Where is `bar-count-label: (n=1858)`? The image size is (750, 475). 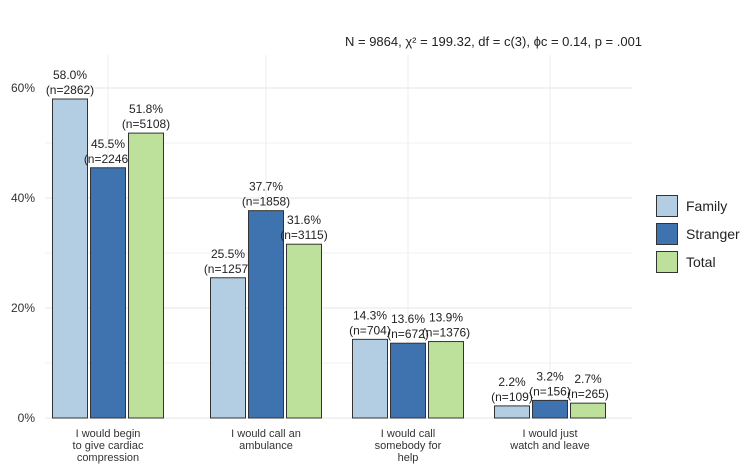 bar-count-label: (n=1858) is located at coordinates (266, 202).